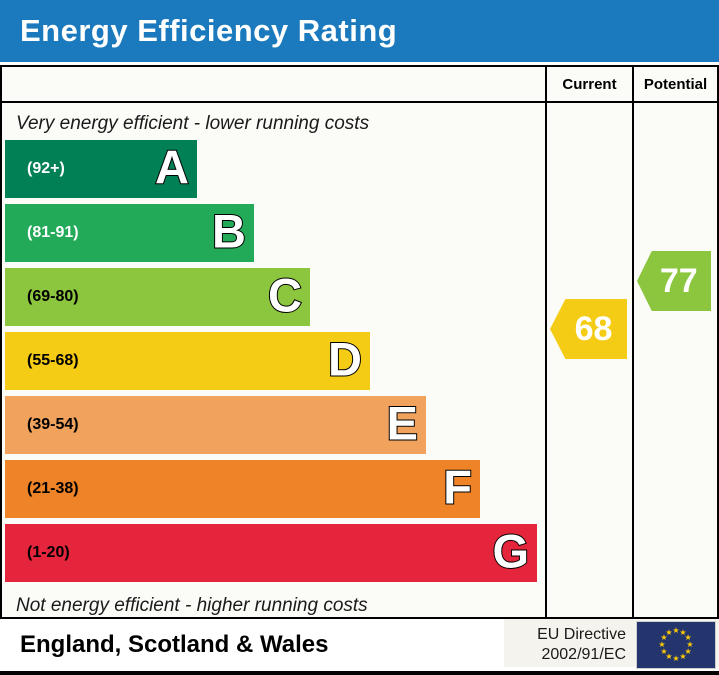 The width and height of the screenshot is (719, 675). I want to click on band-range-label: (69-80), so click(53, 296).